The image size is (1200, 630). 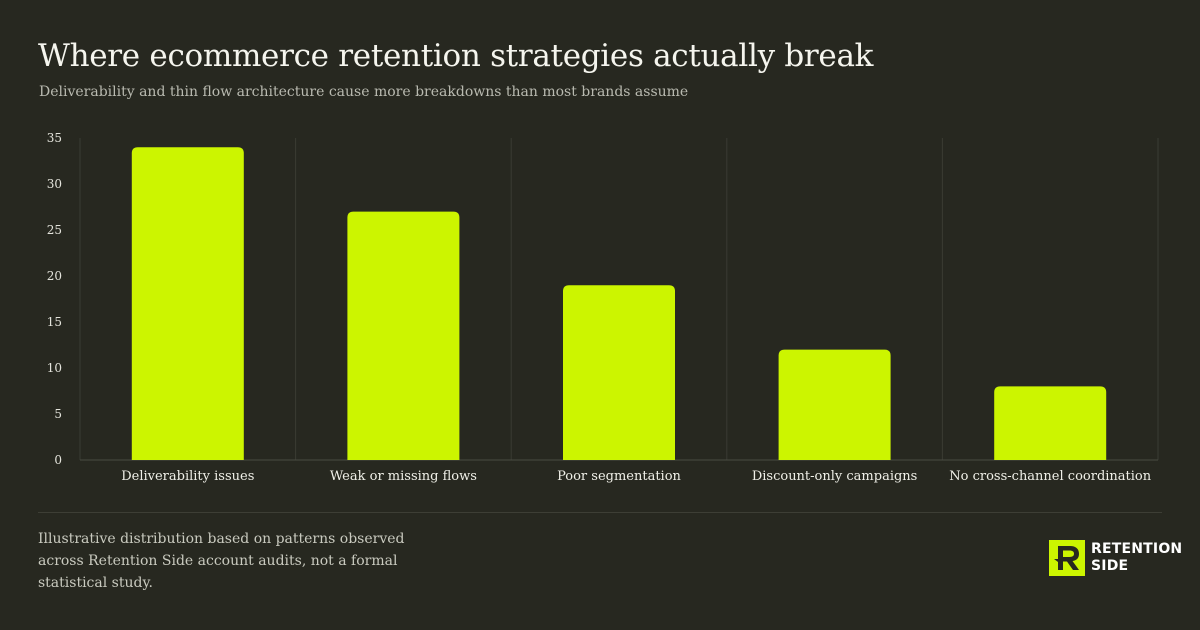 I want to click on brand-line-1: RETENTION, so click(x=1137, y=549).